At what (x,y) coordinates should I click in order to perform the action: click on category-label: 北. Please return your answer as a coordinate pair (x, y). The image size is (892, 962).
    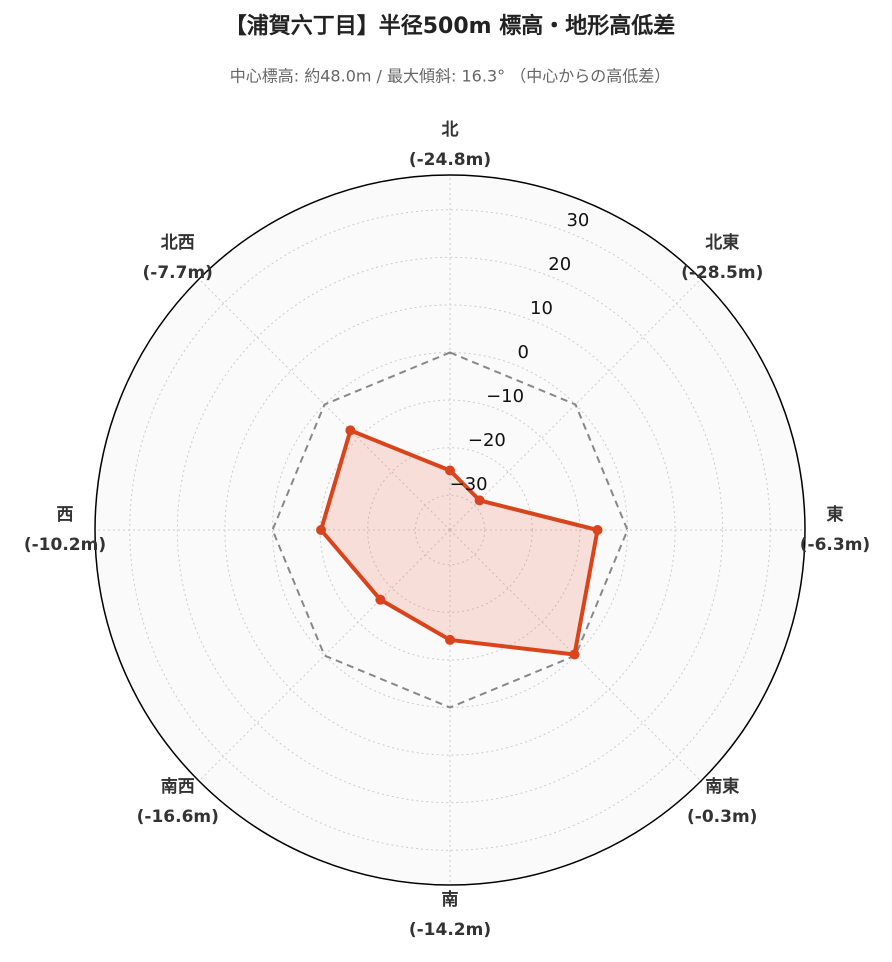
    Looking at the image, I should click on (450, 130).